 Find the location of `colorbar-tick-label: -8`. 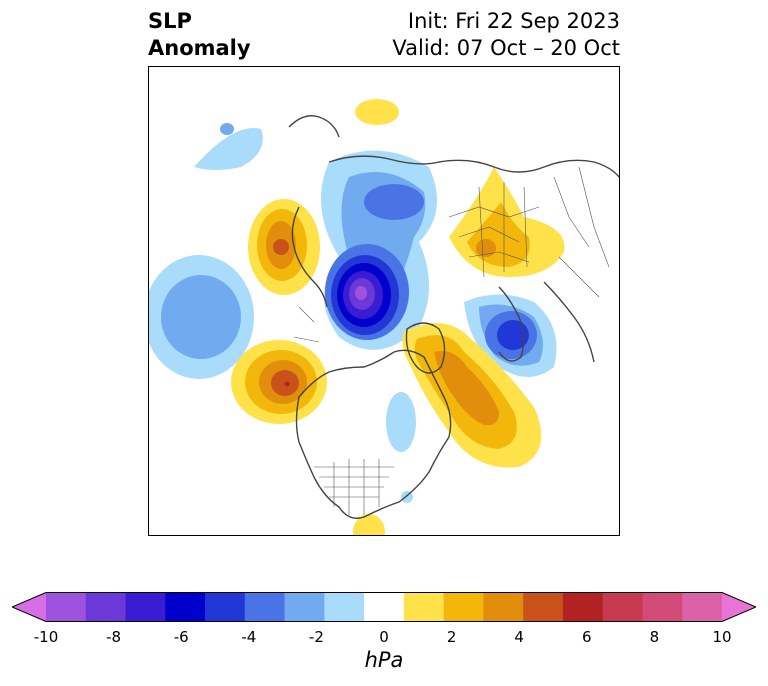

colorbar-tick-label: -8 is located at coordinates (114, 637).